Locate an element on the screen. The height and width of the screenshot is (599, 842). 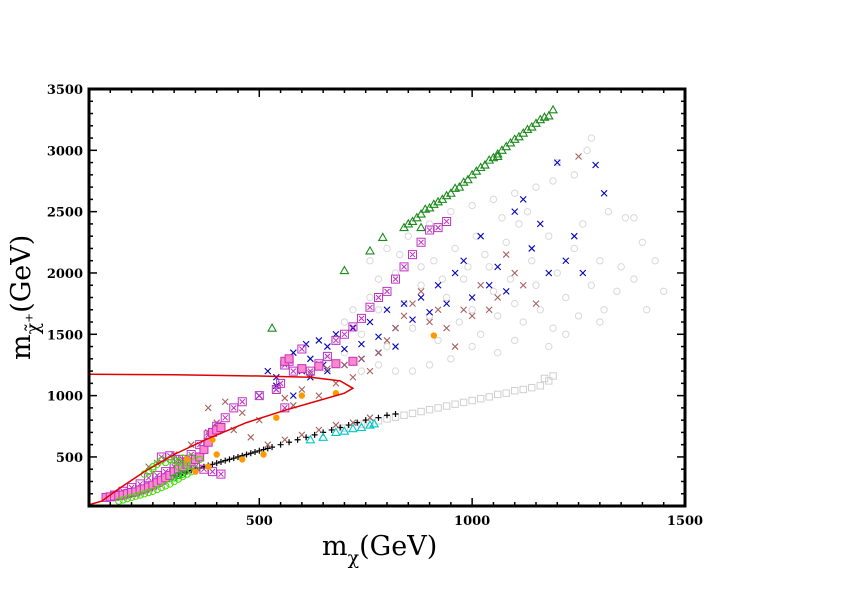
y-tick-label: 2500 is located at coordinates (65, 213).